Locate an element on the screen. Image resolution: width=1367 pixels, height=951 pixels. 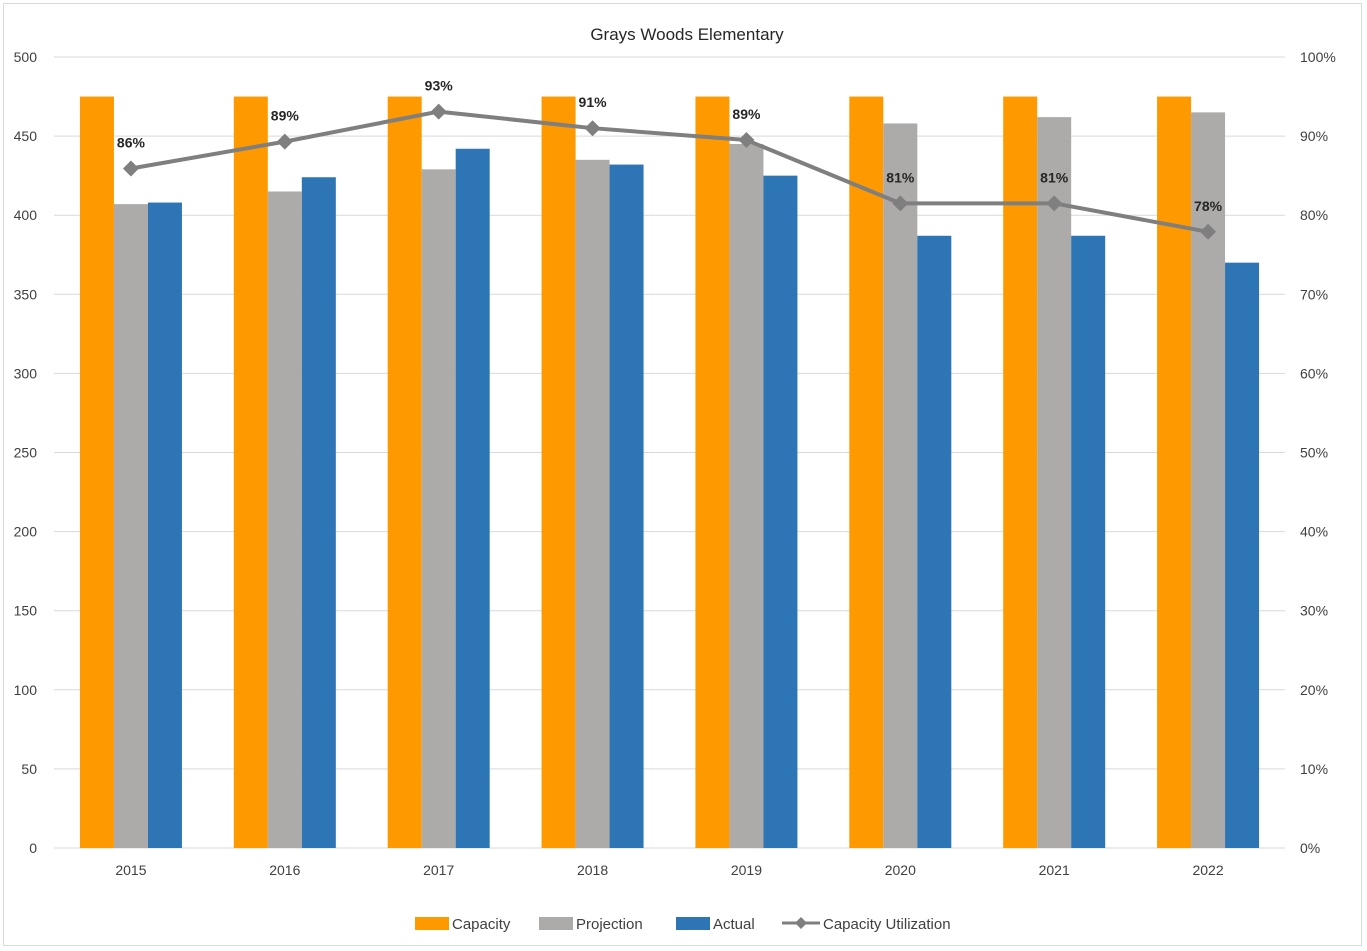
x-axis: 2015 2016 2017 2018 2019 2020 2021 2022 is located at coordinates (669, 870).